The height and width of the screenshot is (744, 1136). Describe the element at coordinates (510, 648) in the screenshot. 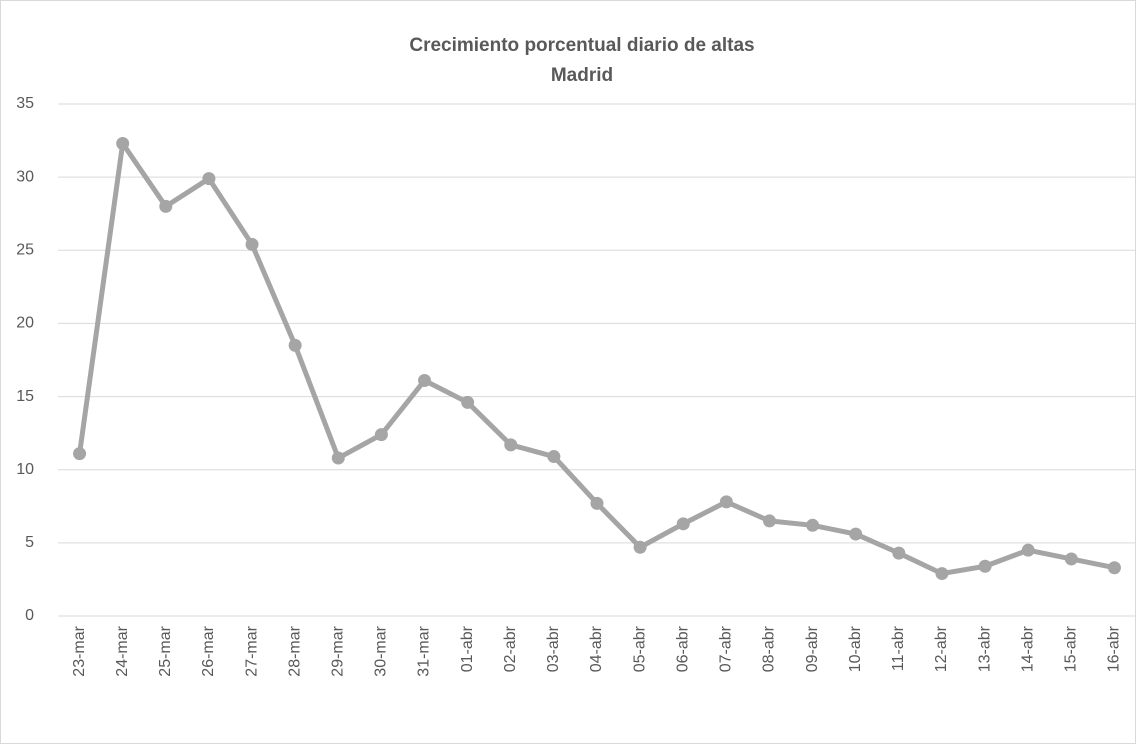

I see `x-tick-label: 02-abr` at that location.